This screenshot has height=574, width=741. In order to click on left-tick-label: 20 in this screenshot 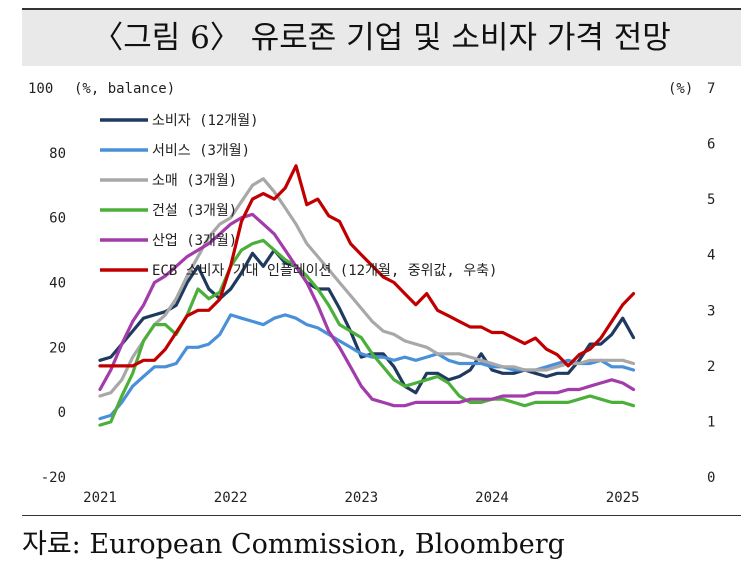, I will do `click(57, 348)`.